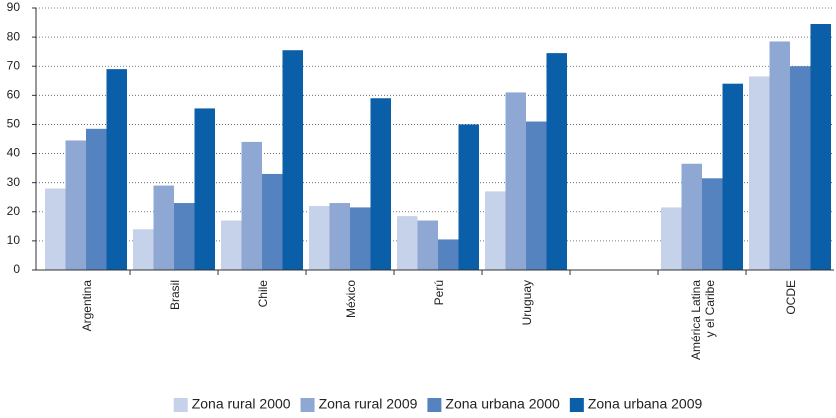 Image resolution: width=836 pixels, height=418 pixels. What do you see at coordinates (241, 404) in the screenshot?
I see `legend-label: Zona rural 2000` at bounding box center [241, 404].